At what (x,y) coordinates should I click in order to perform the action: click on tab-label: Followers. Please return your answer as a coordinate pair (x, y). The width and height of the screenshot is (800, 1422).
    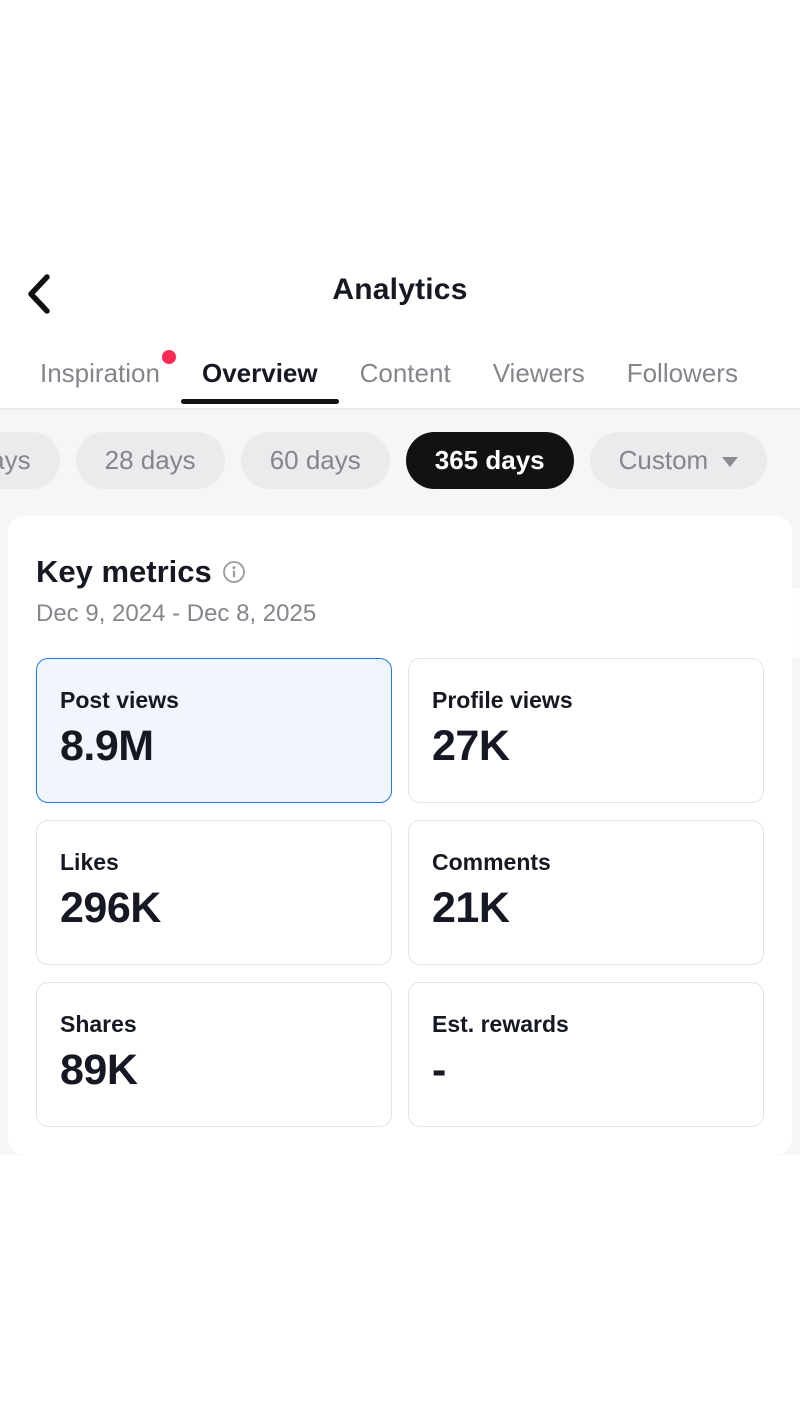
    Looking at the image, I should click on (682, 372).